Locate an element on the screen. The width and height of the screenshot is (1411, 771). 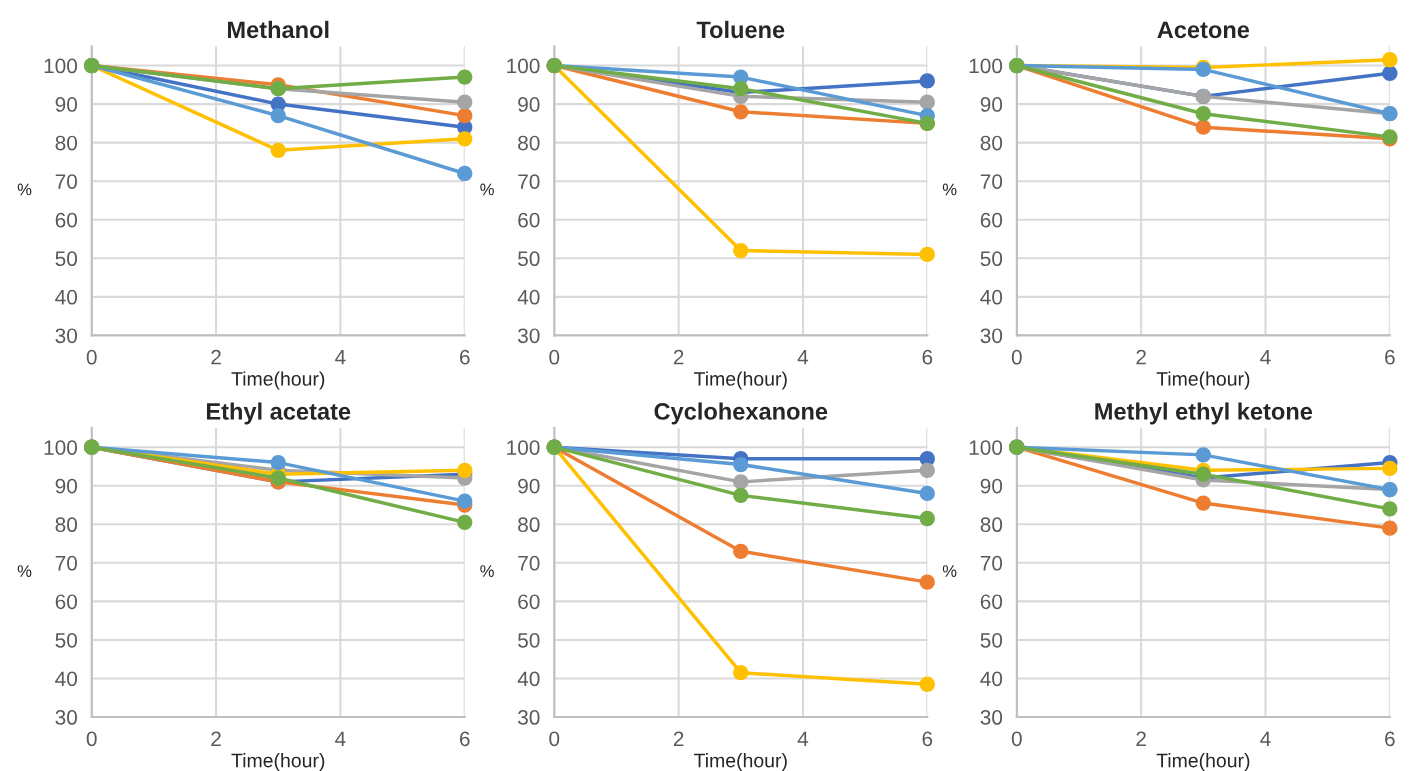
chart-title: Methyl ethyl ketone is located at coordinates (1204, 413).